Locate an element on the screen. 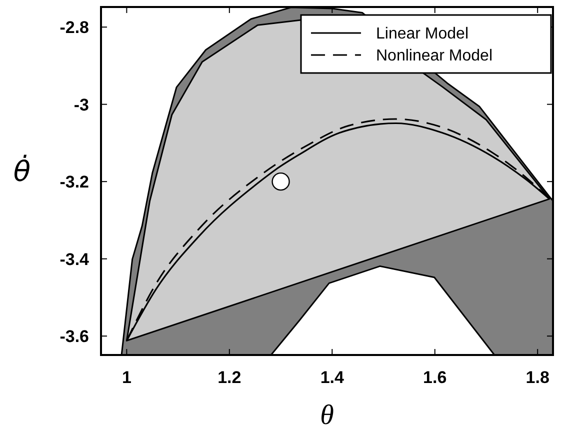  legend-label: Linear Model is located at coordinates (422, 34).